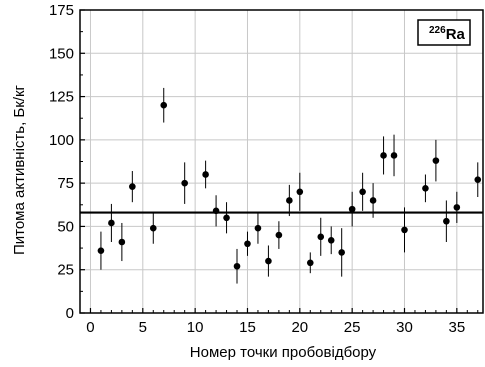 The width and height of the screenshot is (485, 367). What do you see at coordinates (61, 140) in the screenshot?
I see `y-tick-label: 100` at bounding box center [61, 140].